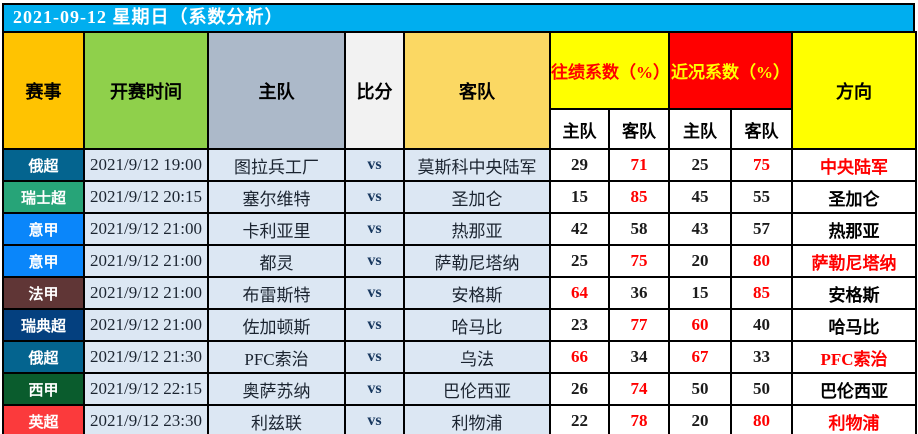  I want to click on header-row-sub: 主队 客队 主队 客队, so click(459, 129).